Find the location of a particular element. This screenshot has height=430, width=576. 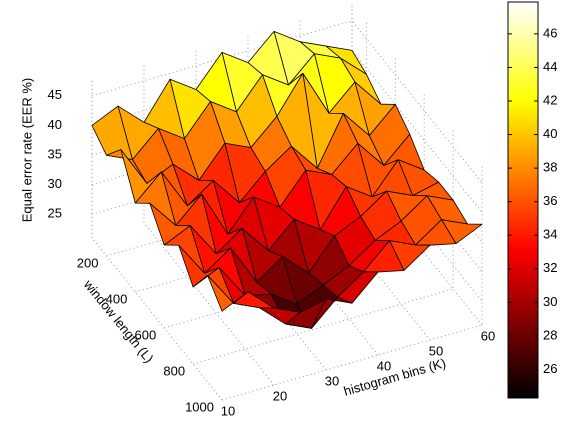

z-tick-label: 30 is located at coordinates (55, 183).